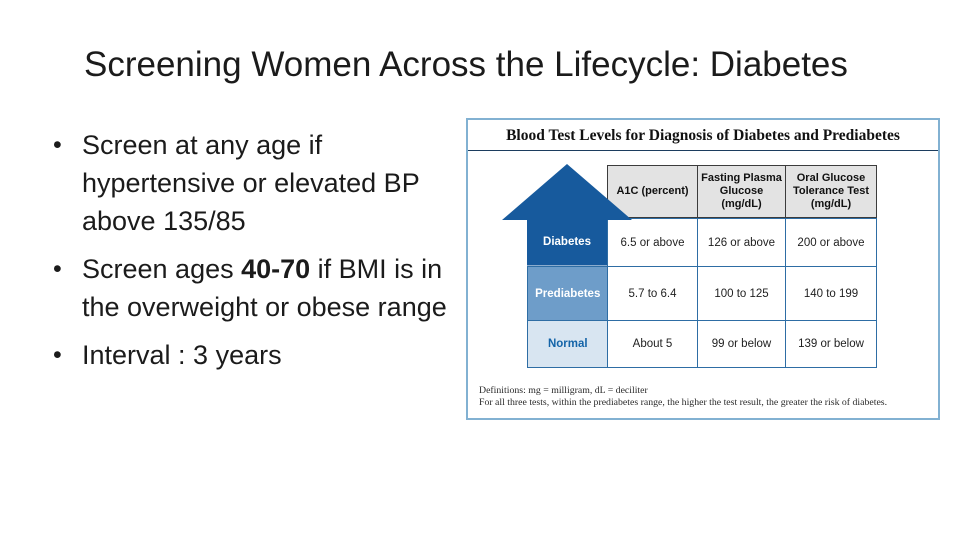  What do you see at coordinates (162, 269) in the screenshot?
I see `bullet-text-pre: Screen ages` at bounding box center [162, 269].